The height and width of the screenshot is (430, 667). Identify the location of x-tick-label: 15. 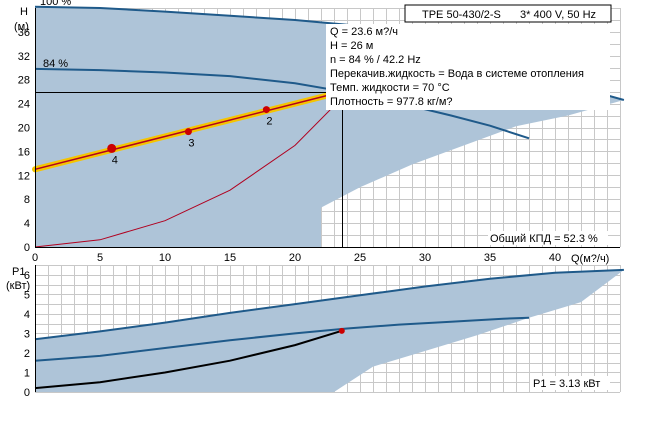
(230, 258).